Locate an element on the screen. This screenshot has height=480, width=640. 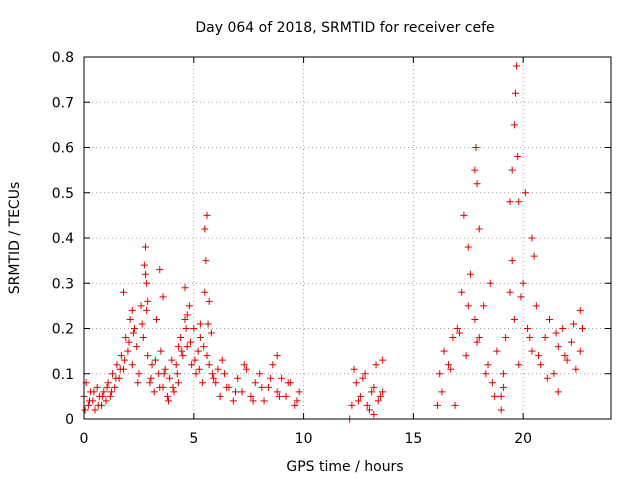
x-tick-label: 10 is located at coordinates (304, 439).